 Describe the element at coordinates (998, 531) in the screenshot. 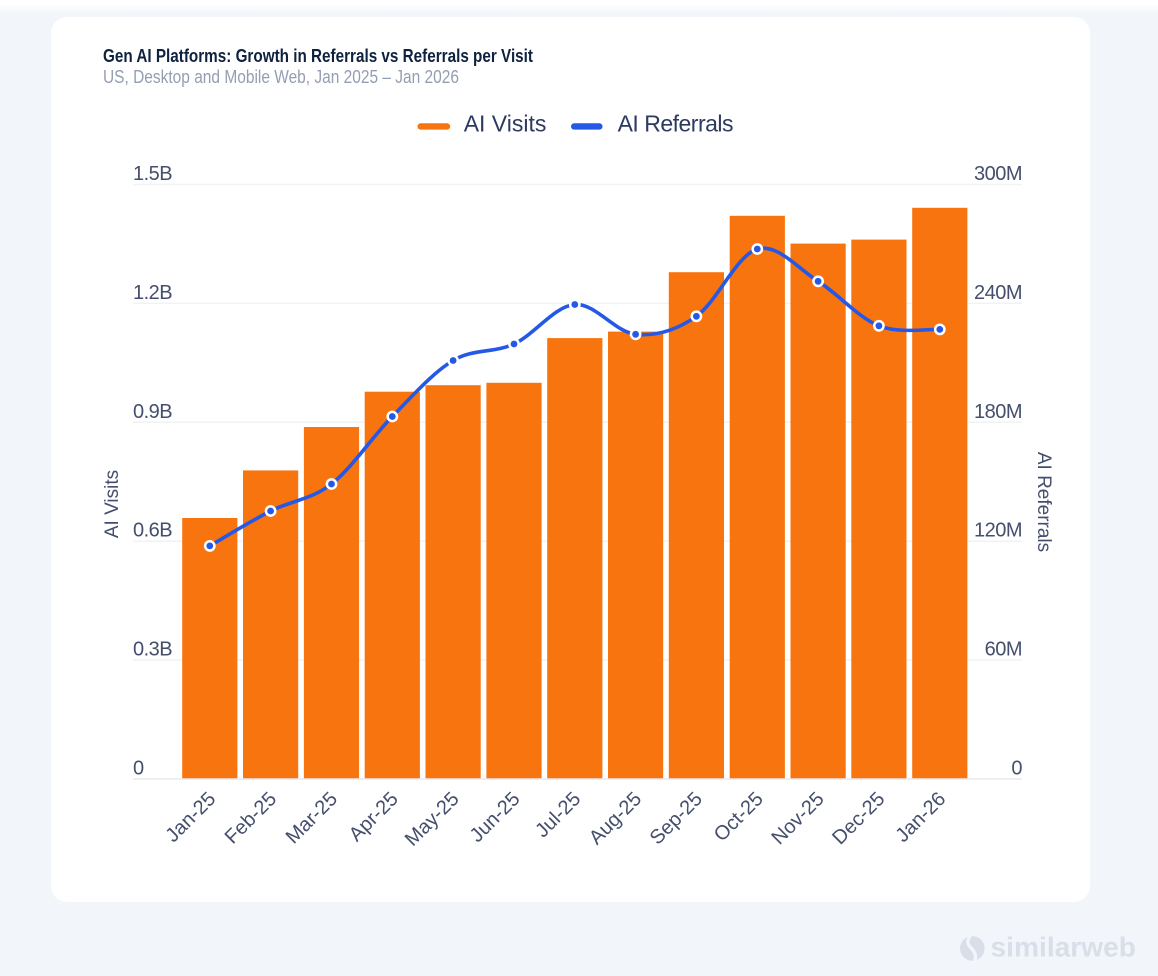

I see `svg-text: 120M` at that location.